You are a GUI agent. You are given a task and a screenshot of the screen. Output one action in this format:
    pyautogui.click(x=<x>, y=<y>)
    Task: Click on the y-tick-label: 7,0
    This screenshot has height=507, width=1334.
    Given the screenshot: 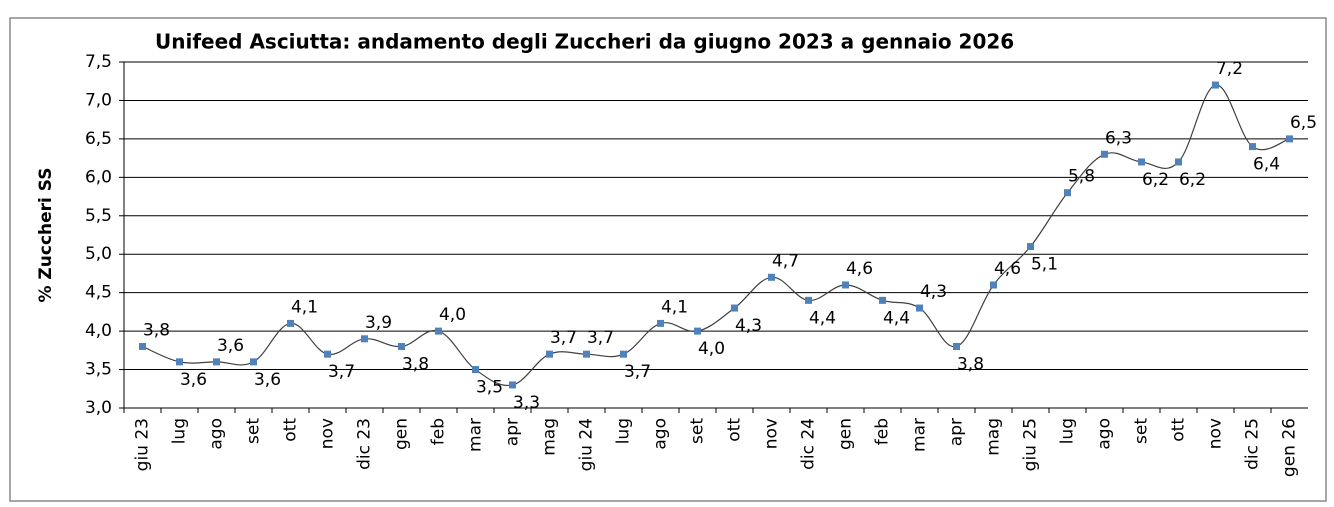 What is the action you would take?
    pyautogui.click(x=98, y=100)
    